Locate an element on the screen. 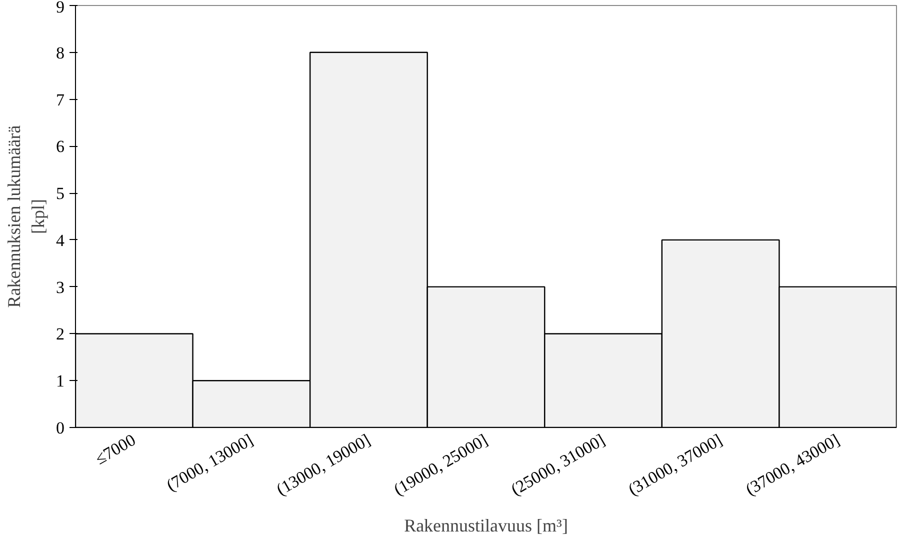 The width and height of the screenshot is (901, 538). y-tick-label: 6 is located at coordinates (60, 146).